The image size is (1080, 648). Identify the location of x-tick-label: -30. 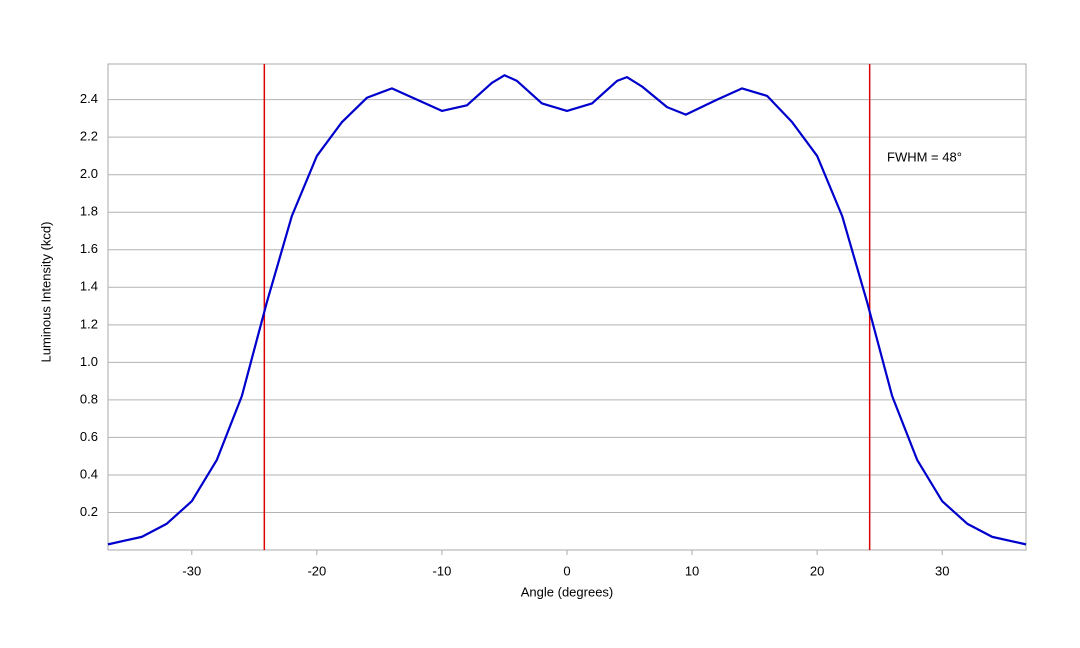
(191, 570).